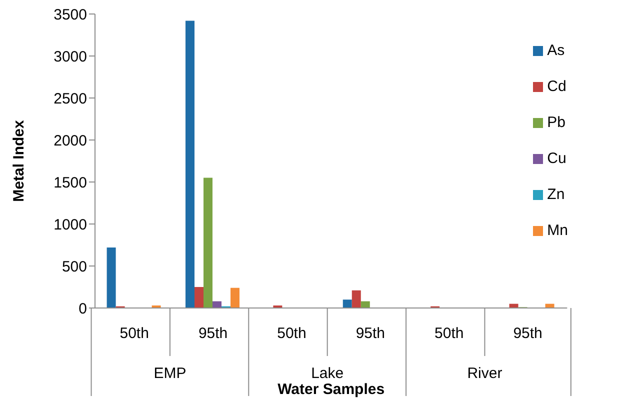 This screenshot has width=618, height=405. I want to click on y-tick-label: 500, so click(74, 267).